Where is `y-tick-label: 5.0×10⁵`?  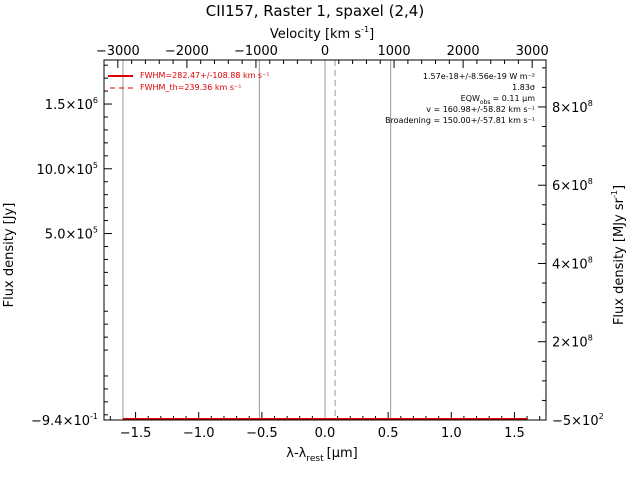 y-tick-label: 5.0×10⁵ is located at coordinates (71, 234).